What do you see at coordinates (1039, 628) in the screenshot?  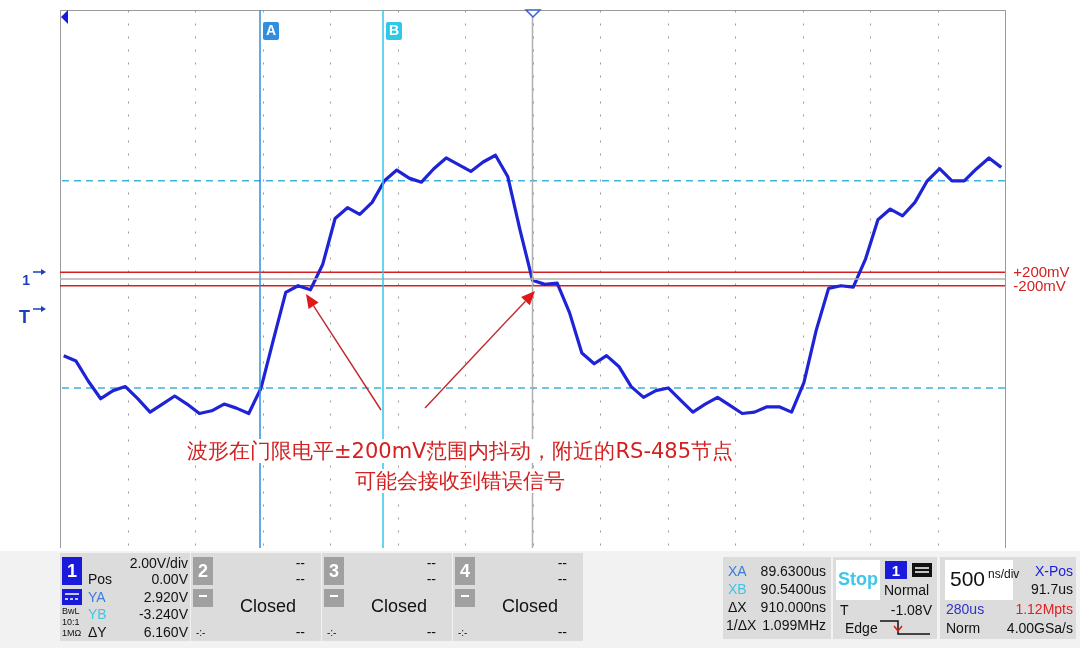 I see `text: 4.00GSa/s` at bounding box center [1039, 628].